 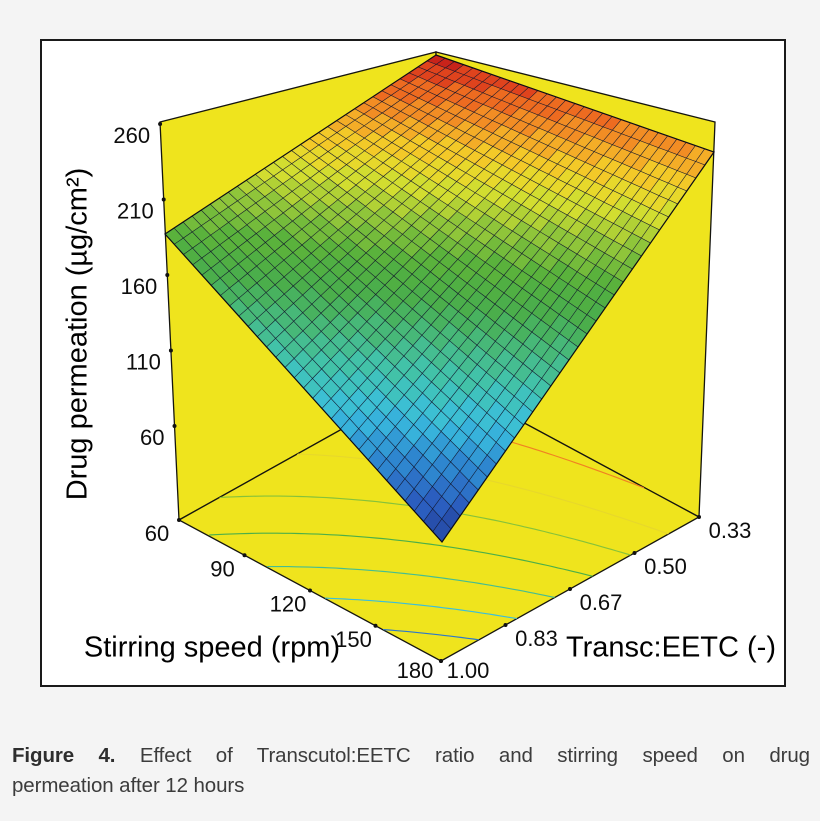 I want to click on z-axis-title: Drug permeation (µg/cm²), so click(x=77, y=334).